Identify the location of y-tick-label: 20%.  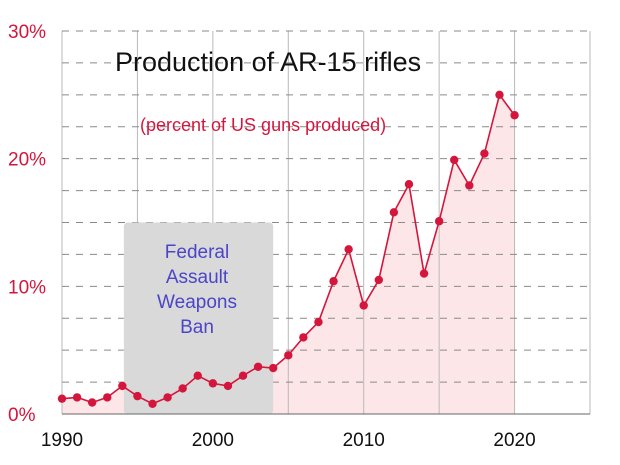
(27, 160).